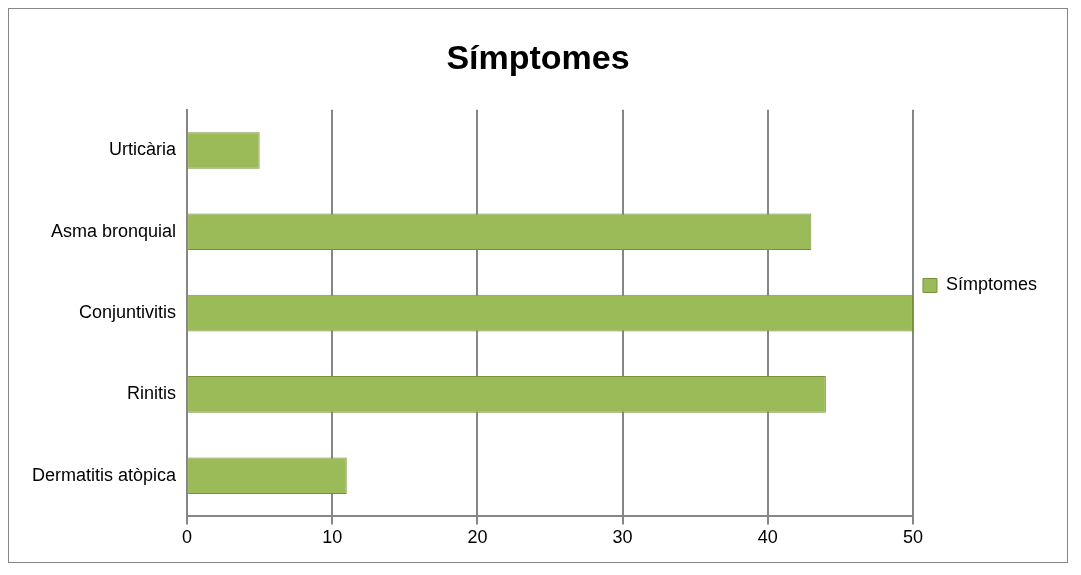  What do you see at coordinates (991, 284) in the screenshot?
I see `legend-label: Símptomes` at bounding box center [991, 284].